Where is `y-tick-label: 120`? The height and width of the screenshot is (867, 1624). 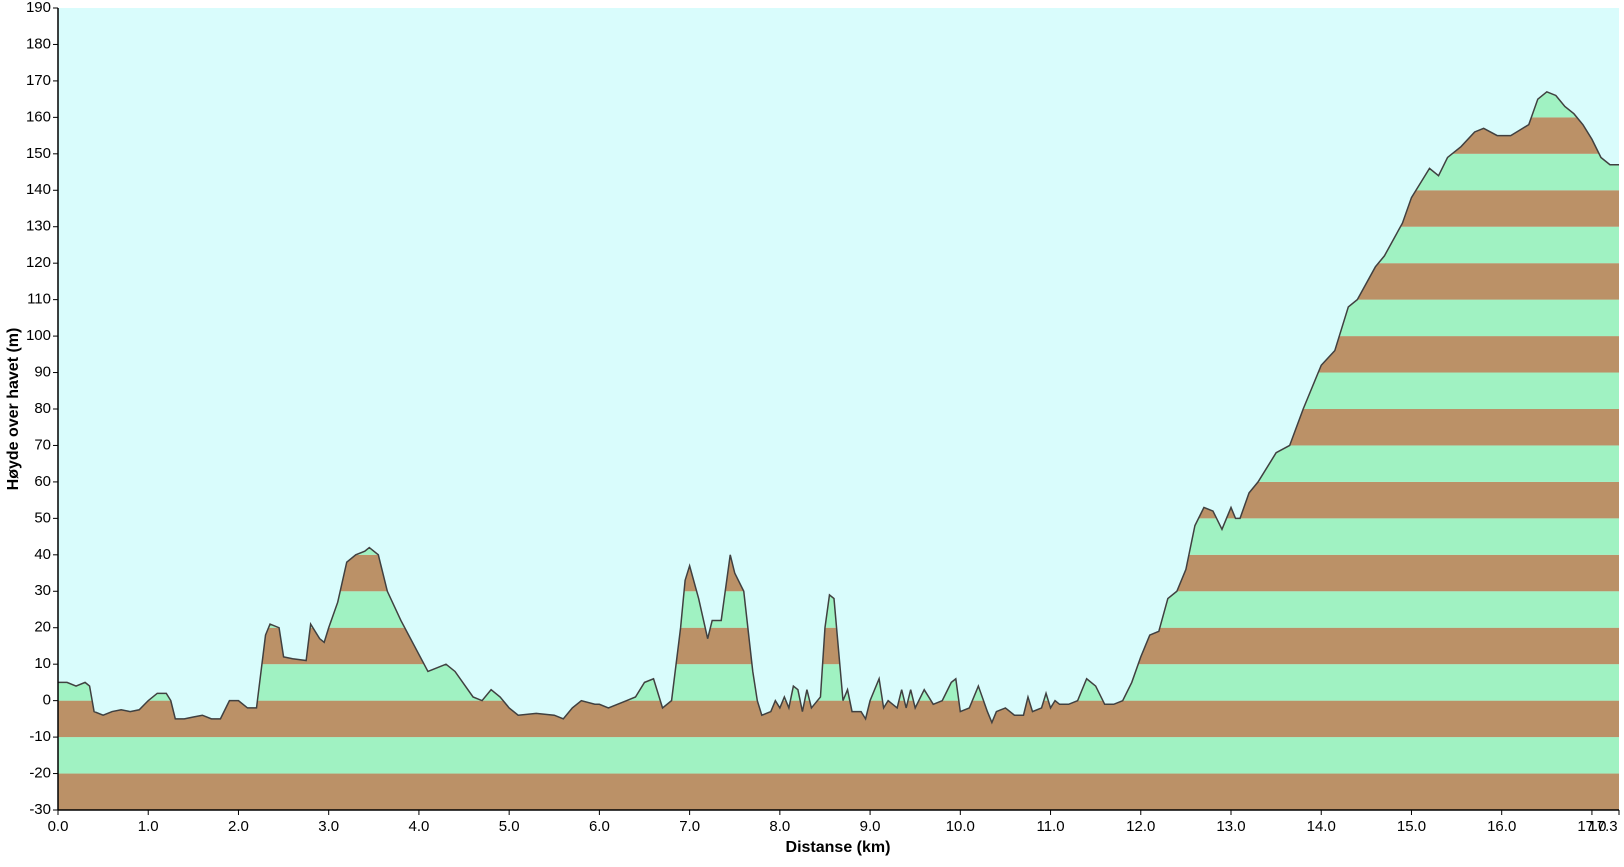
y-tick-label: 120 is located at coordinates (38, 262).